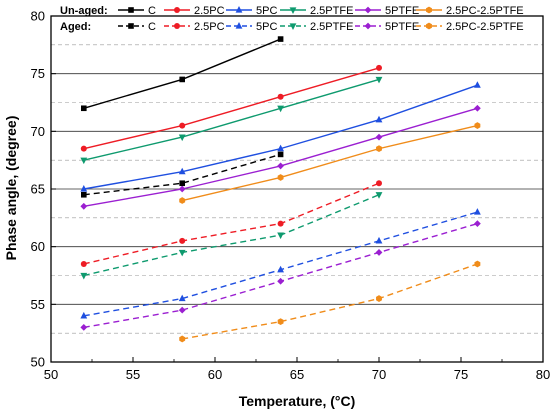  What do you see at coordinates (485, 27) in the screenshot?
I see `legend-label-aged-2-5pc-2-5ptfe: 2.5PC-2.5PTFE` at bounding box center [485, 27].